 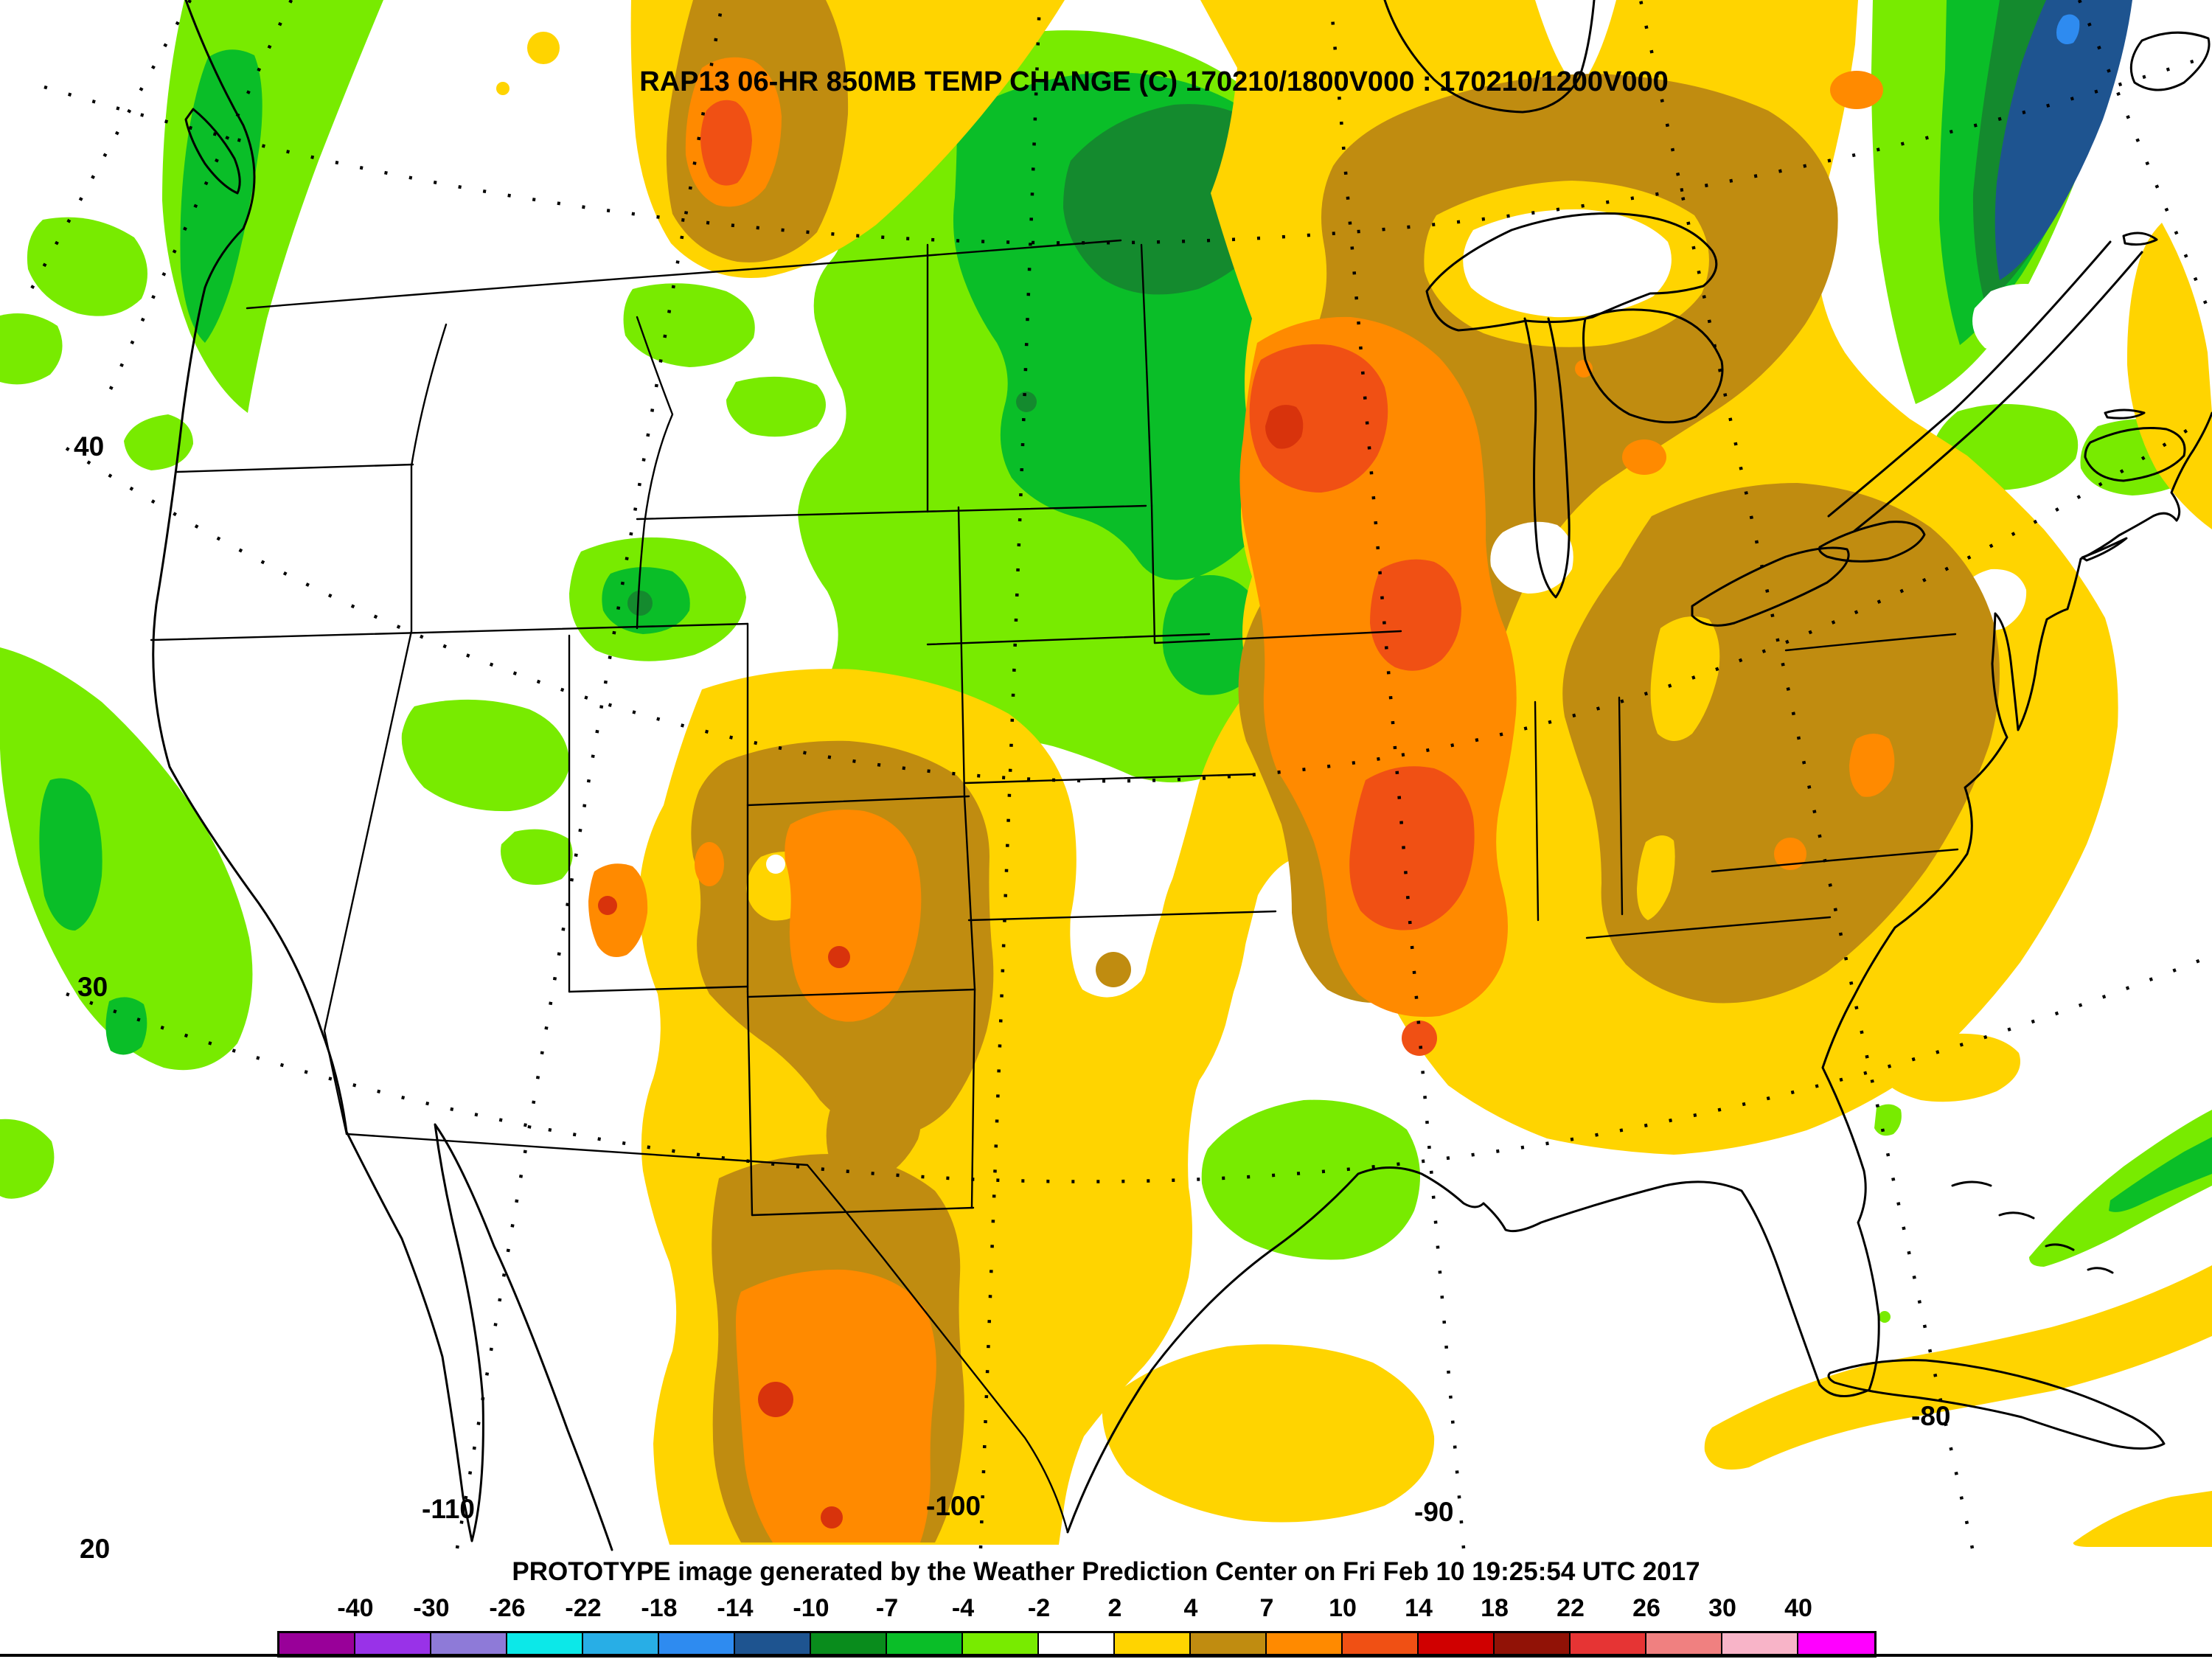 What do you see at coordinates (583, 1608) in the screenshot?
I see `colorbar-tick-label: -22` at bounding box center [583, 1608].